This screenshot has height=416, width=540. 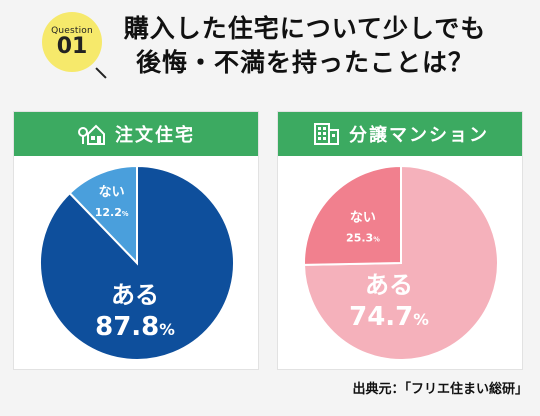 What do you see at coordinates (440, 389) in the screenshot?
I see `source-citation: 出典元：「フリエ住まい総研」` at bounding box center [440, 389].